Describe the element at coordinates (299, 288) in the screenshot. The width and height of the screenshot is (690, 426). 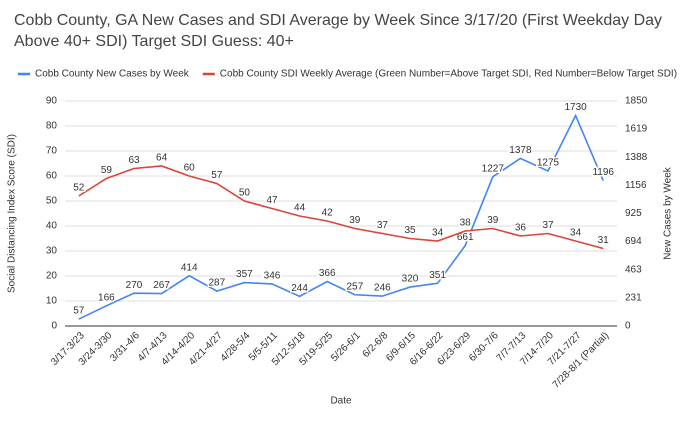
I see `data-label: 244` at that location.